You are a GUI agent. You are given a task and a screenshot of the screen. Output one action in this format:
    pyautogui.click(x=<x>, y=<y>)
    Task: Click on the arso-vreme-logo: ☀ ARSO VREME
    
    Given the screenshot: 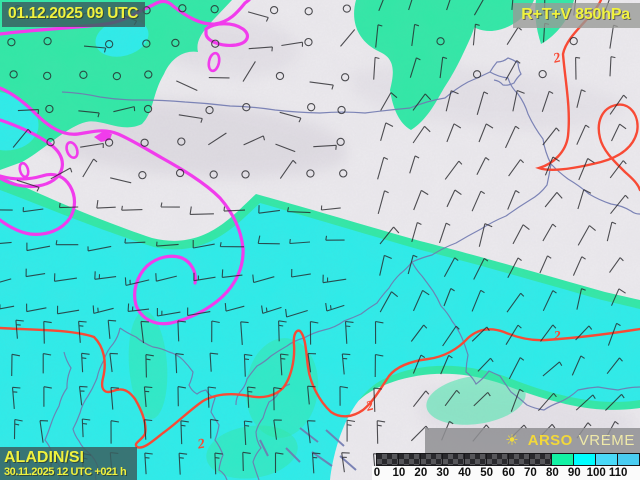 What is the action you would take?
    pyautogui.click(x=532, y=440)
    